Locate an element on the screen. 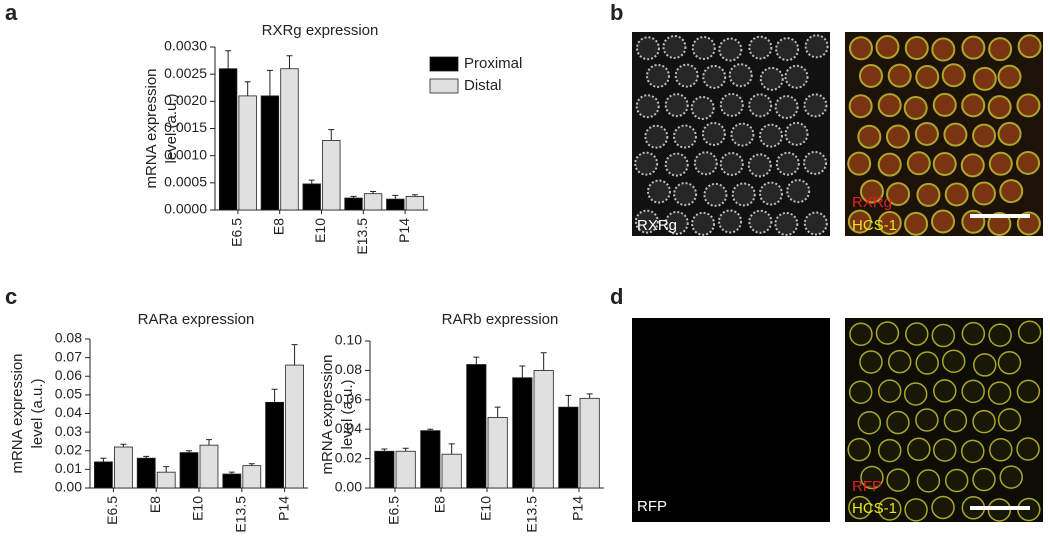  chart-title: RARa expression is located at coordinates (196, 319).